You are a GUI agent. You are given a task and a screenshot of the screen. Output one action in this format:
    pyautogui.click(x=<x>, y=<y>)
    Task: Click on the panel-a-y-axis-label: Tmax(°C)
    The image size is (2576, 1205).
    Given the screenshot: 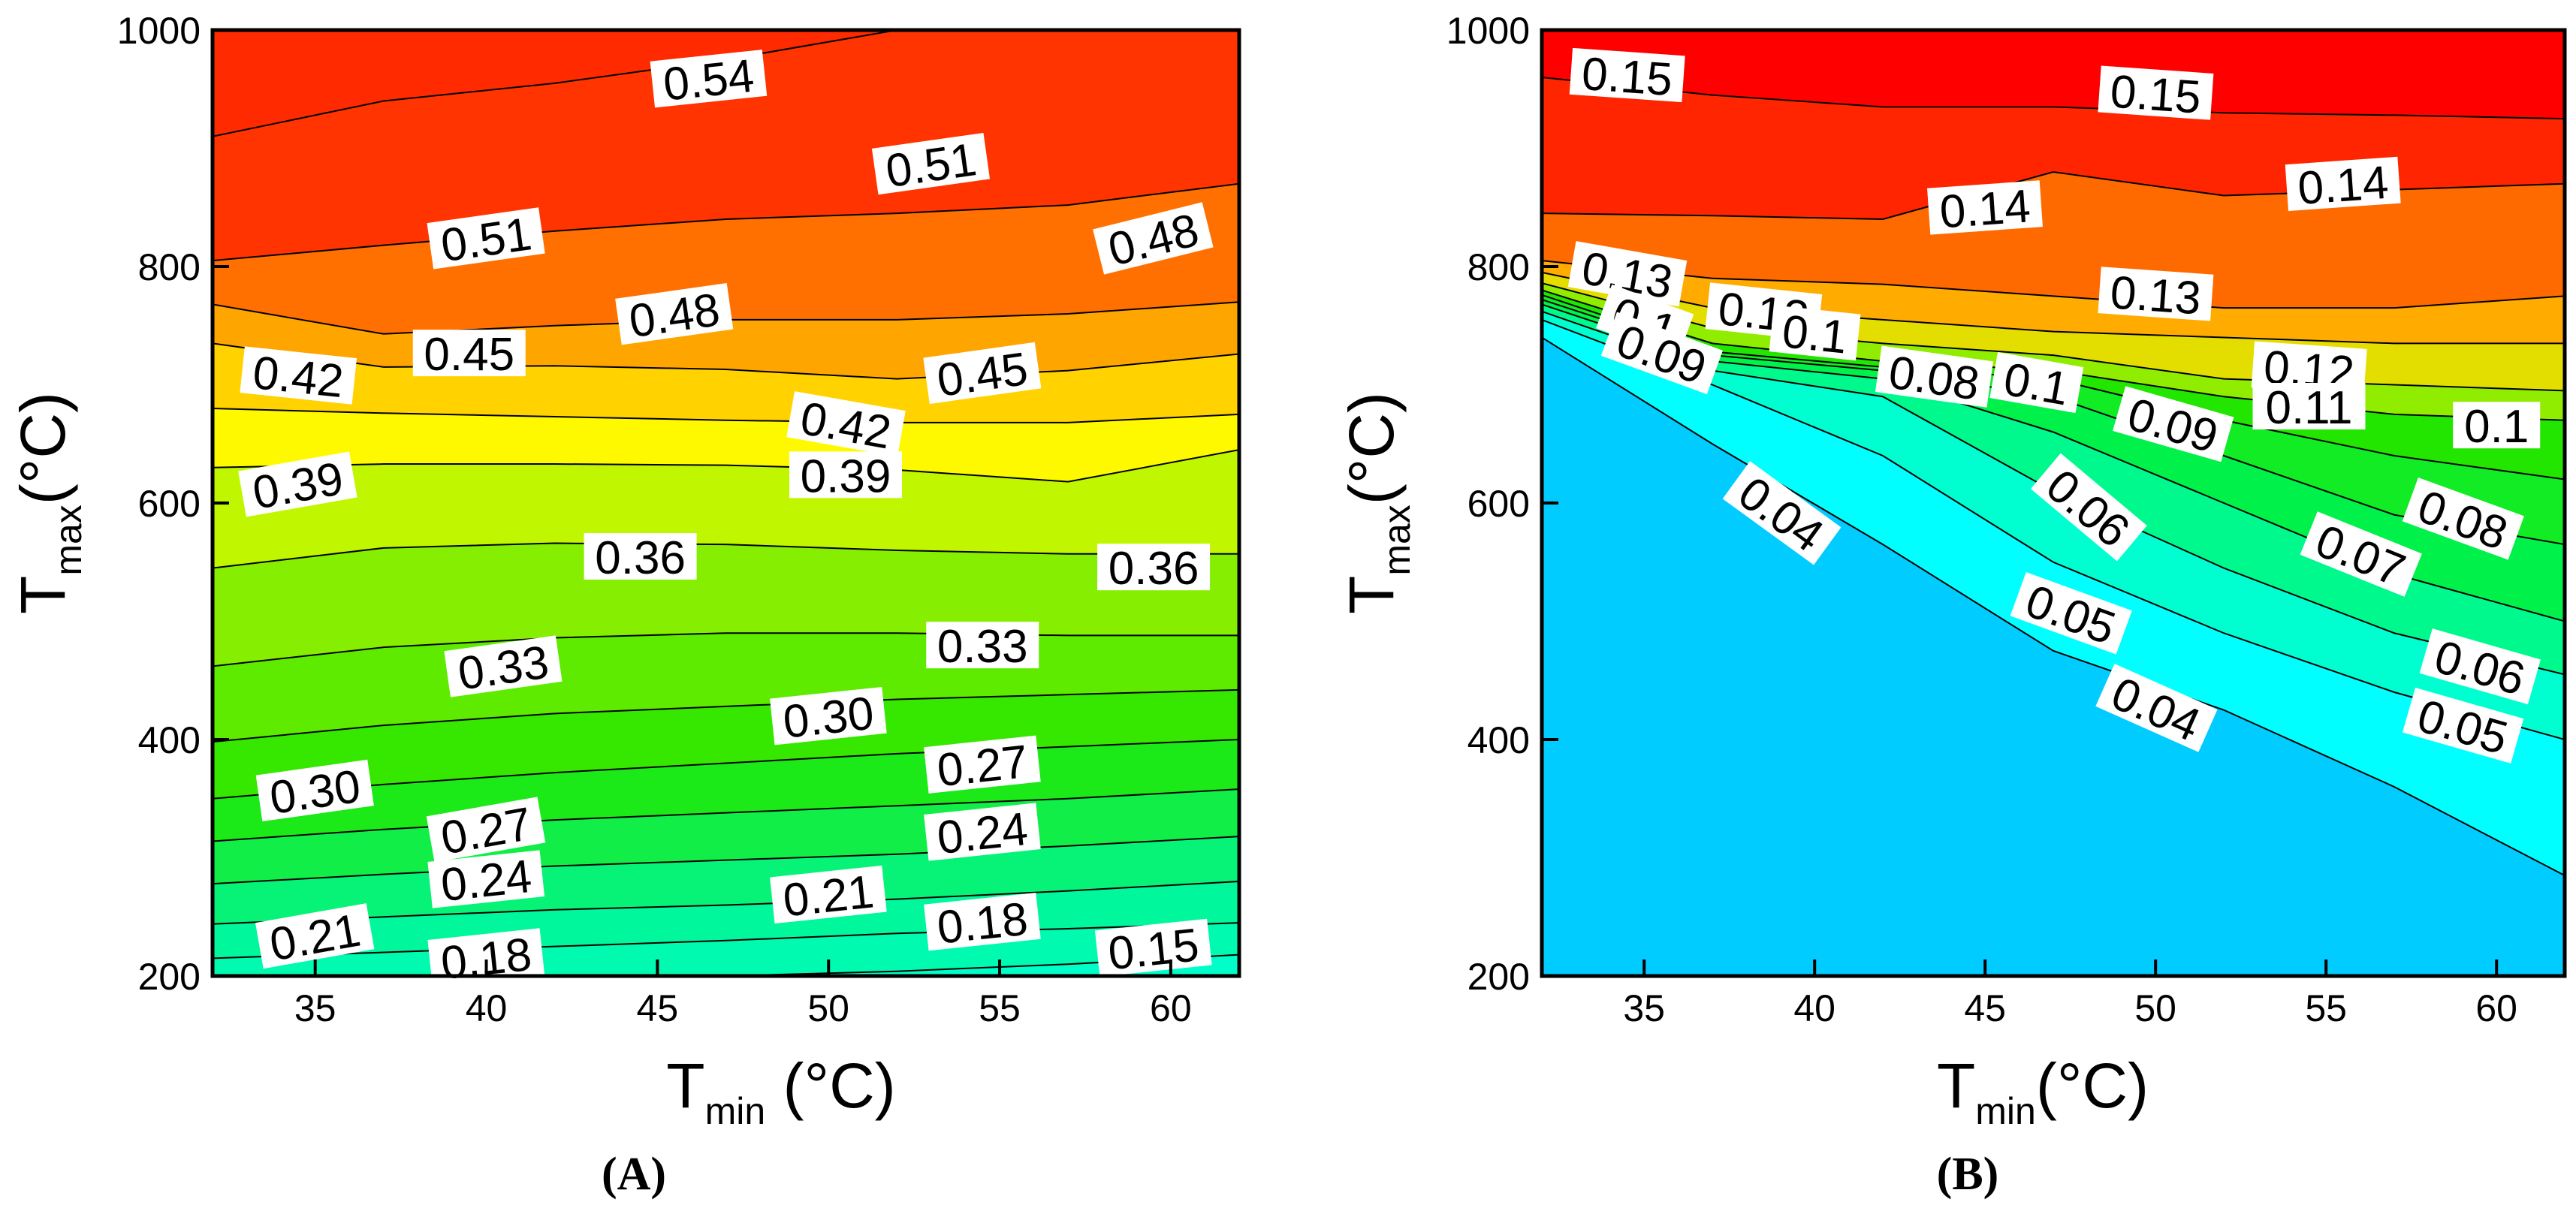 What is the action you would take?
    pyautogui.click(x=49, y=503)
    